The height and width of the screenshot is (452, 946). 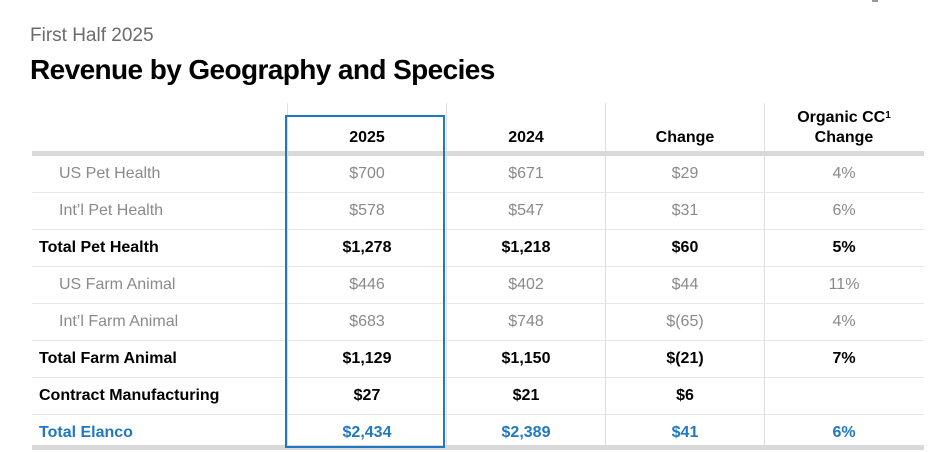 What do you see at coordinates (685, 432) in the screenshot?
I see `value-change: $41` at bounding box center [685, 432].